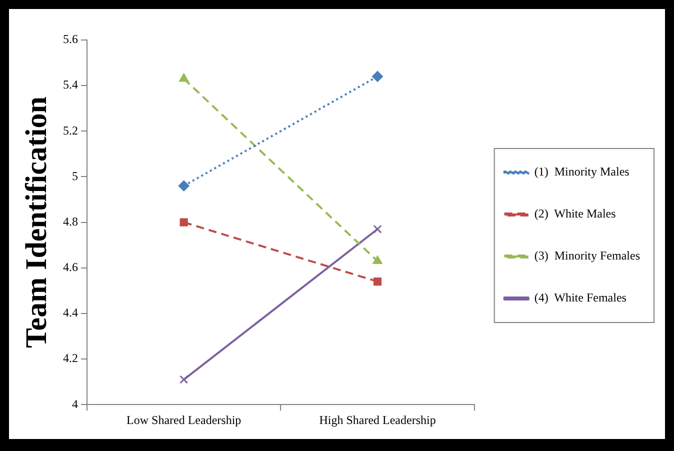 The height and width of the screenshot is (451, 674). What do you see at coordinates (184, 419) in the screenshot?
I see `x-tick-label: Low Shared Leadership` at bounding box center [184, 419].